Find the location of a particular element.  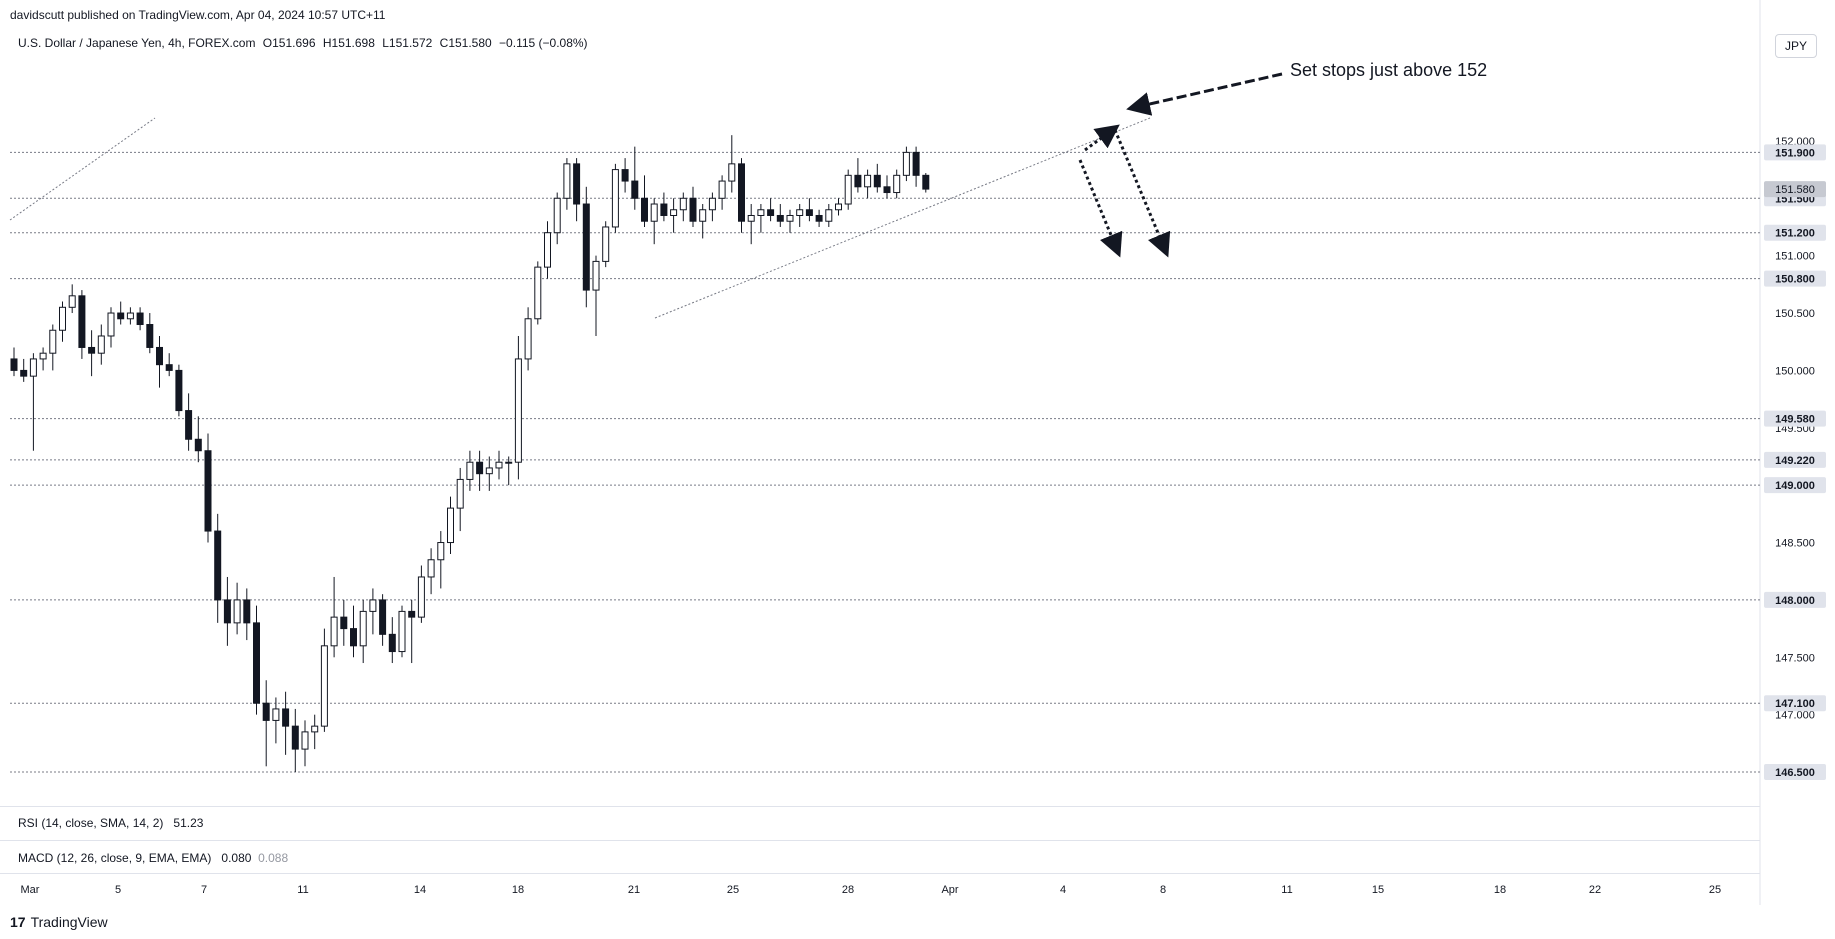

time-tick-label: 4 is located at coordinates (1063, 890).